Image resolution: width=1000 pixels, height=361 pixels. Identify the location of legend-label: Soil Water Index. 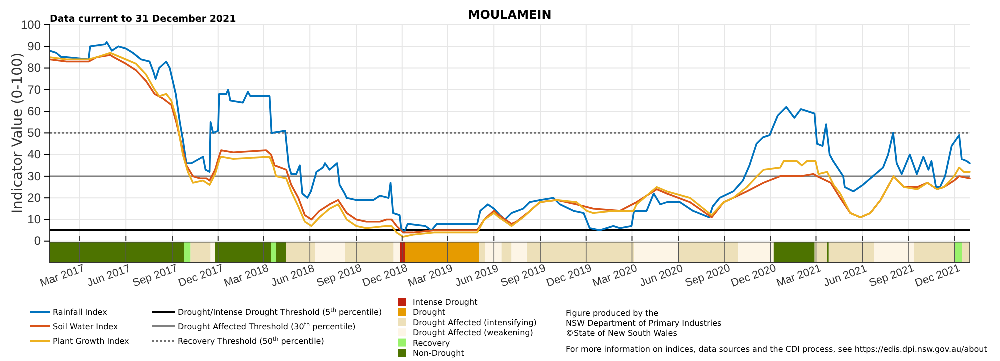
(85, 327).